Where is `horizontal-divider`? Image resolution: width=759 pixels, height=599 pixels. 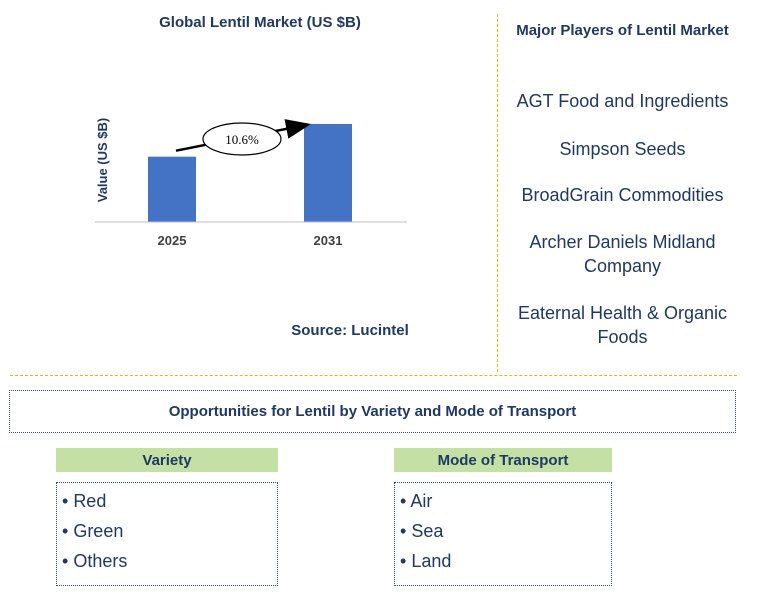 horizontal-divider is located at coordinates (373, 375).